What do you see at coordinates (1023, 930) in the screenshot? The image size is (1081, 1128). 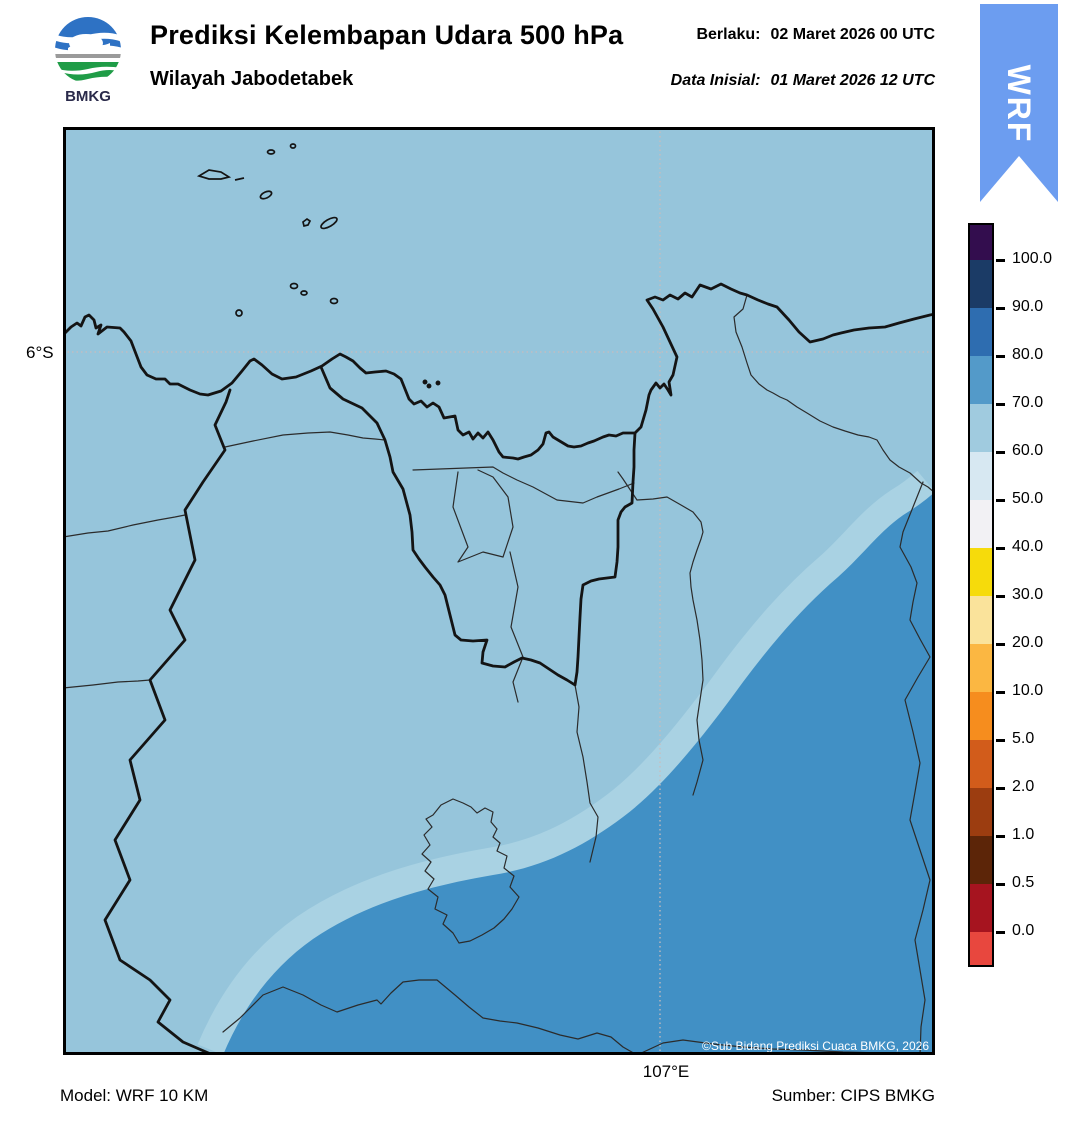 I see `colorbar-tick-label: 0.0` at bounding box center [1023, 930].